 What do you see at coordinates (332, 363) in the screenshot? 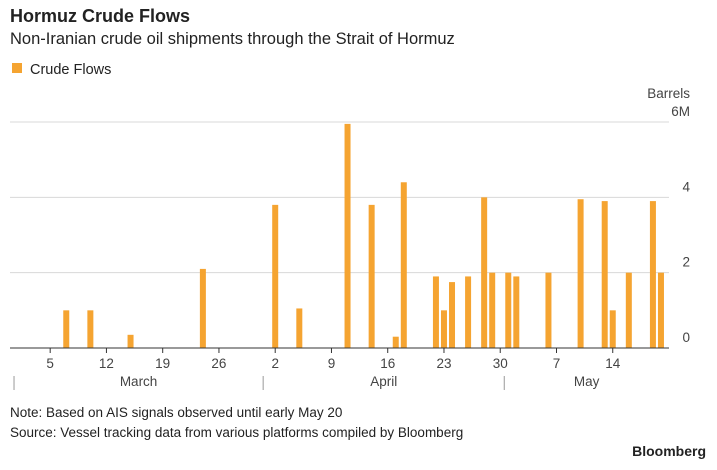
I see `x-tick-label: 9` at bounding box center [332, 363].